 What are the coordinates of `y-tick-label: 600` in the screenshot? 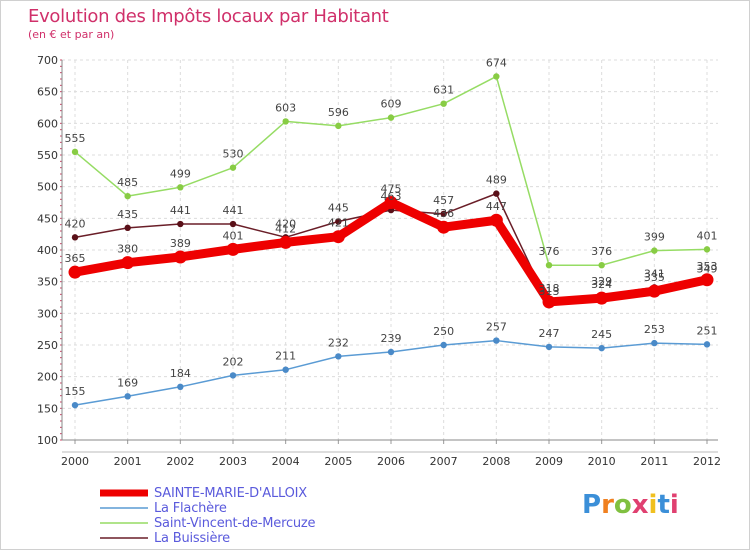 It's located at (47, 123).